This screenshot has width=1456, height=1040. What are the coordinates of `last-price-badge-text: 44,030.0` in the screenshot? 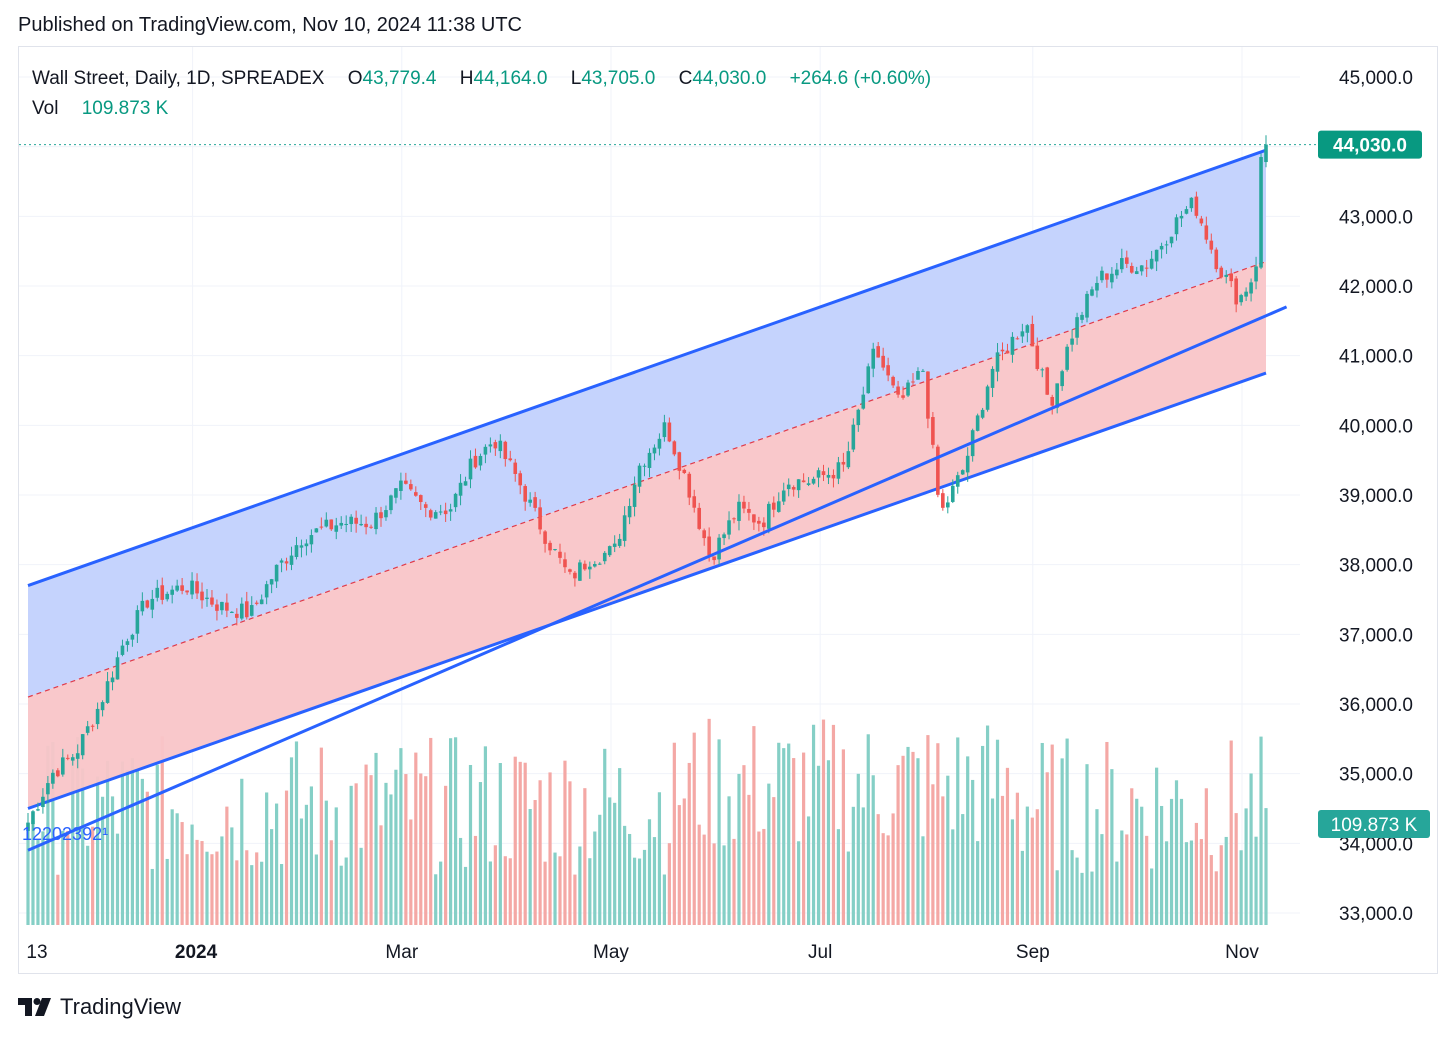 It's located at (1370, 146).